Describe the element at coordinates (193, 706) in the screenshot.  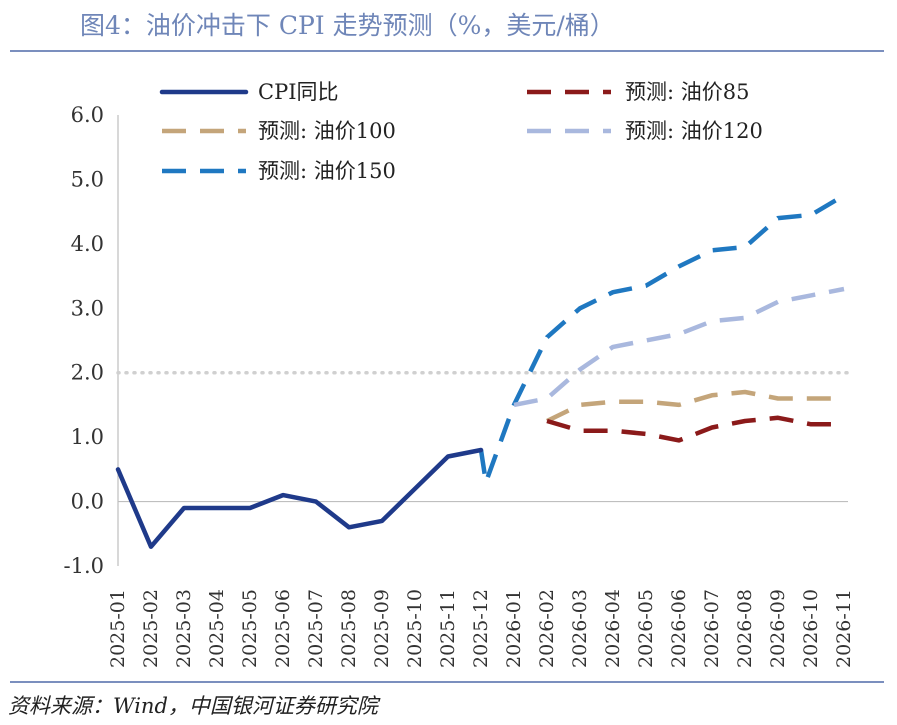
I see `source-note: 资料来源：Wind，中国银河证券研究院` at that location.